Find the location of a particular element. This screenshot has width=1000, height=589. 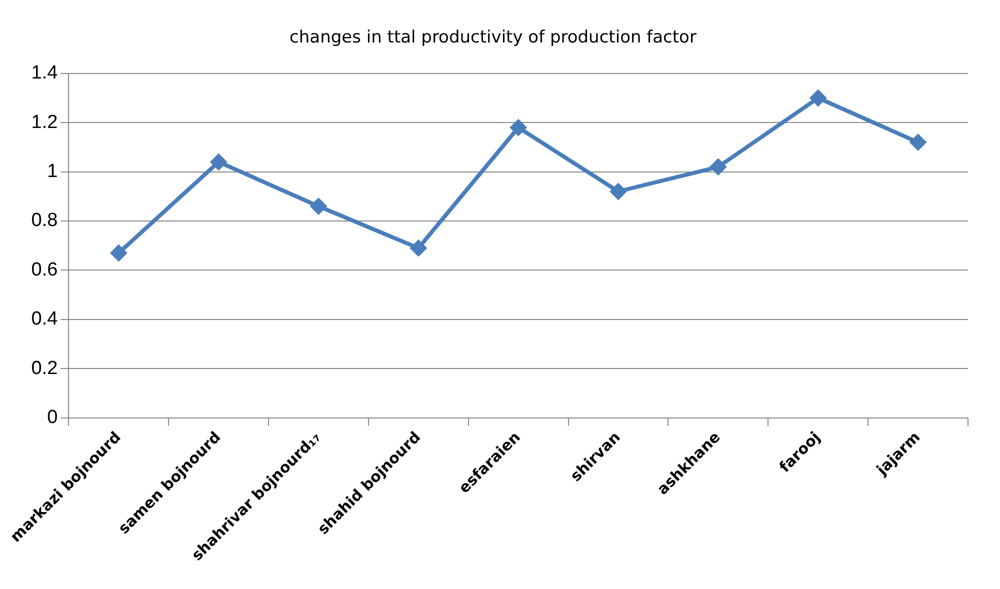

chart-title: changes in ttal productivity of production factor is located at coordinates (493, 38).